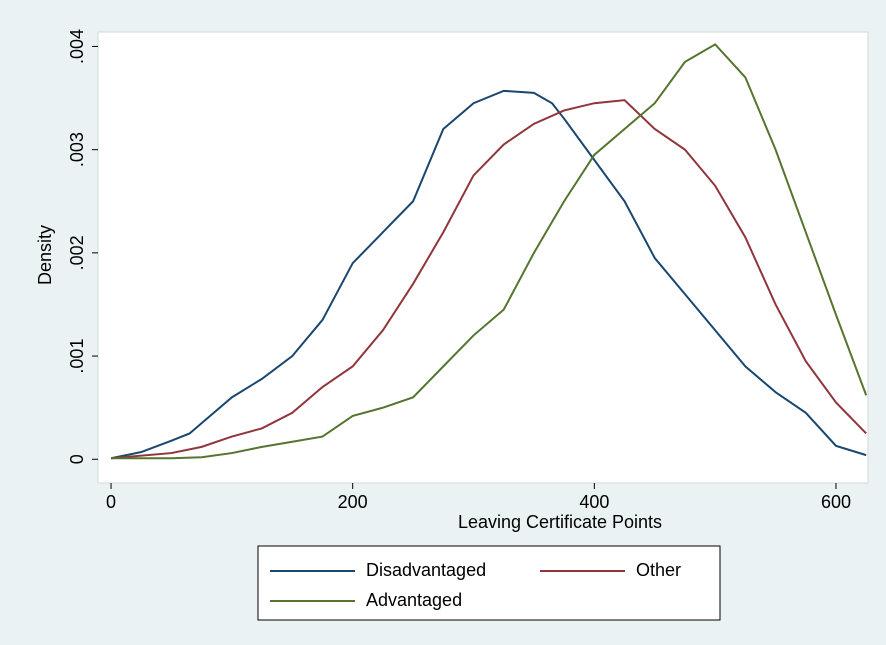 The width and height of the screenshot is (886, 645). I want to click on x-tick-label: 200, so click(353, 502).